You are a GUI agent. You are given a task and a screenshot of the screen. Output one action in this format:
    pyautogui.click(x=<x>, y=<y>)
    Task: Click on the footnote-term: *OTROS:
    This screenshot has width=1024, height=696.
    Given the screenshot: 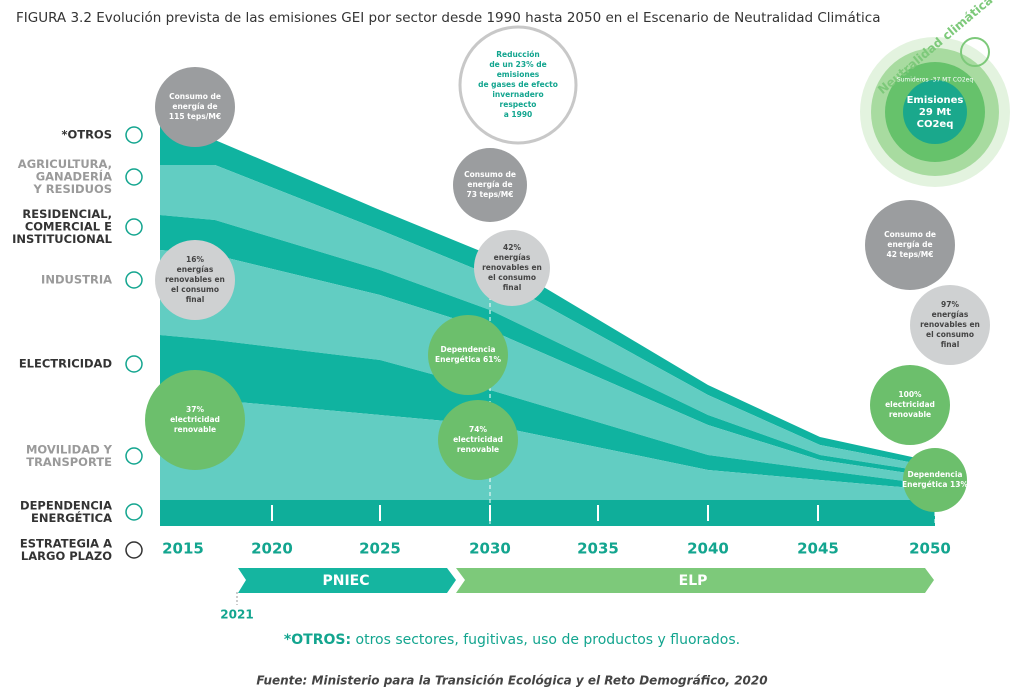 What is the action you would take?
    pyautogui.click(x=317, y=640)
    